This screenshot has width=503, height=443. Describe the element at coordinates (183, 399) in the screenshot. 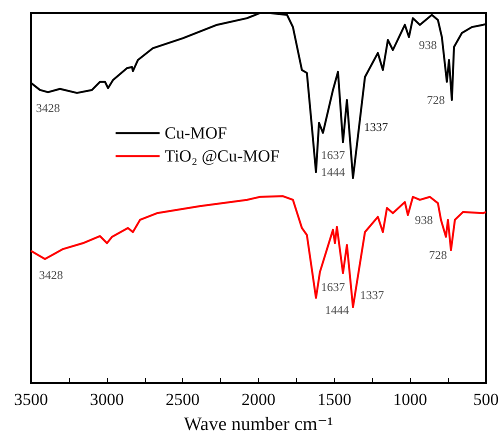

I see `x-tick-label: 2500` at that location.